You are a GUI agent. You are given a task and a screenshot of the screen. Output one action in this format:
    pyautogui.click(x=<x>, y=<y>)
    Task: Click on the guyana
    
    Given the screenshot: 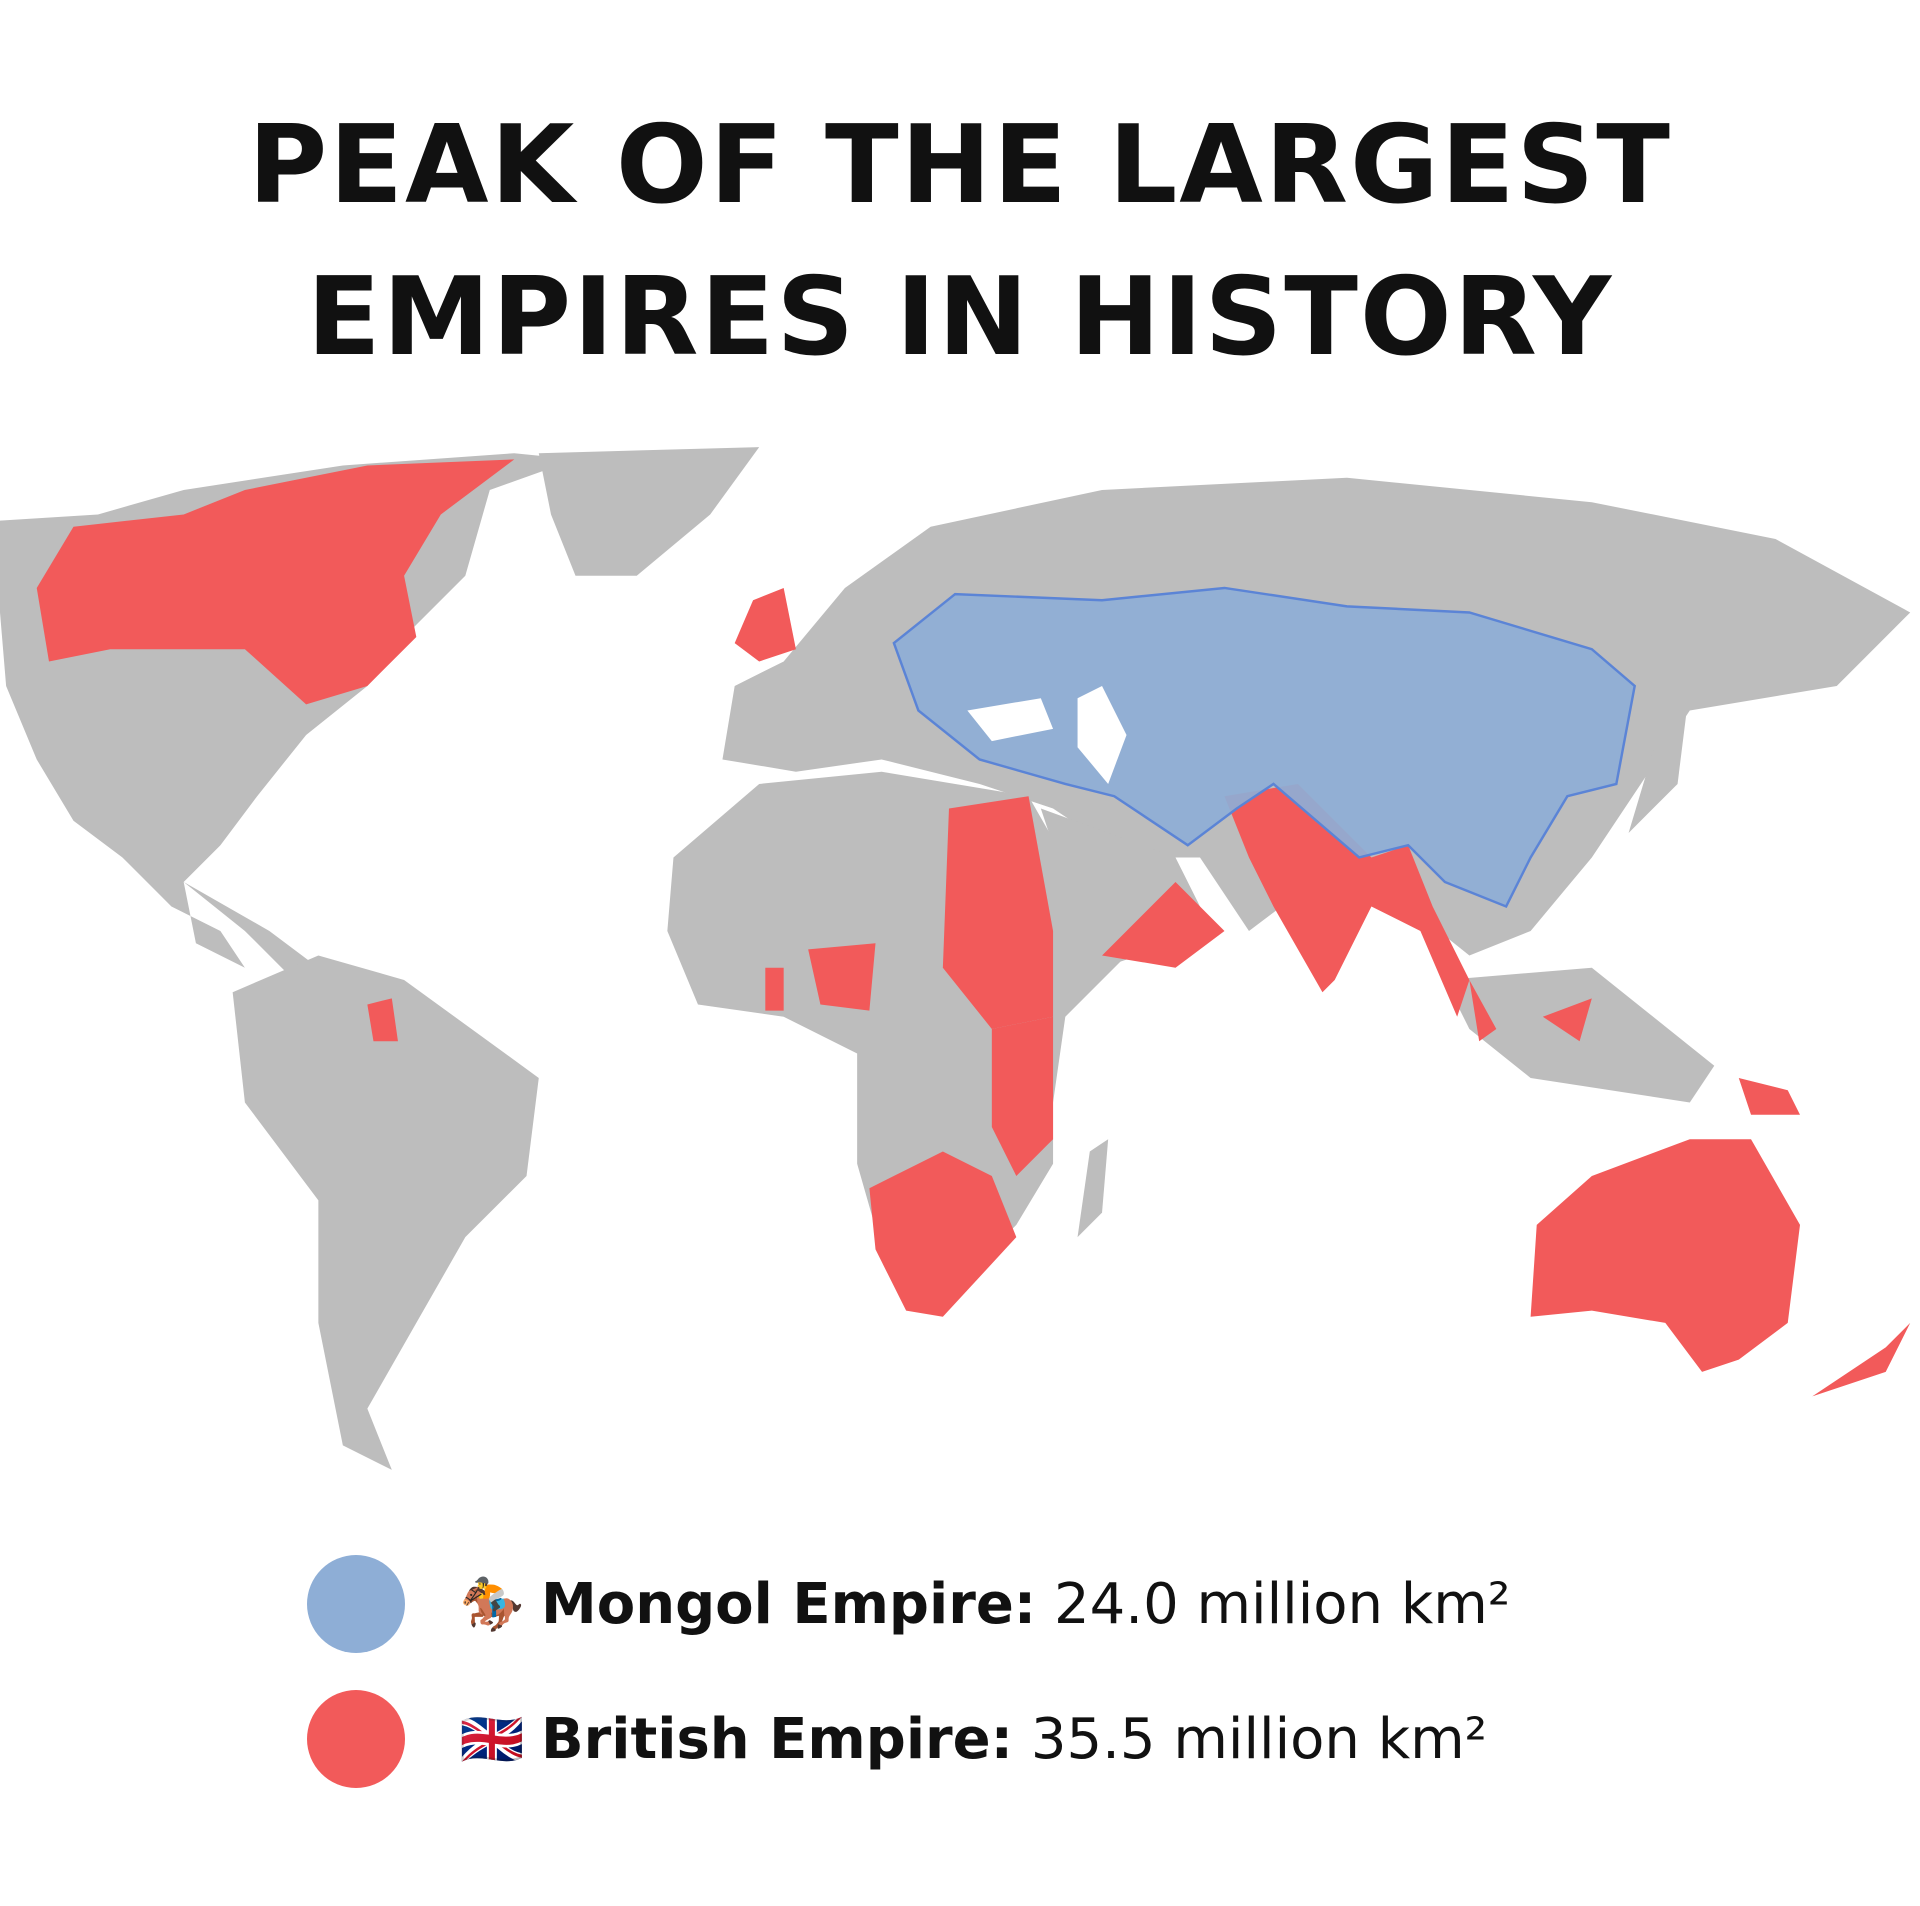 What is the action you would take?
    pyautogui.click(x=382, y=1020)
    